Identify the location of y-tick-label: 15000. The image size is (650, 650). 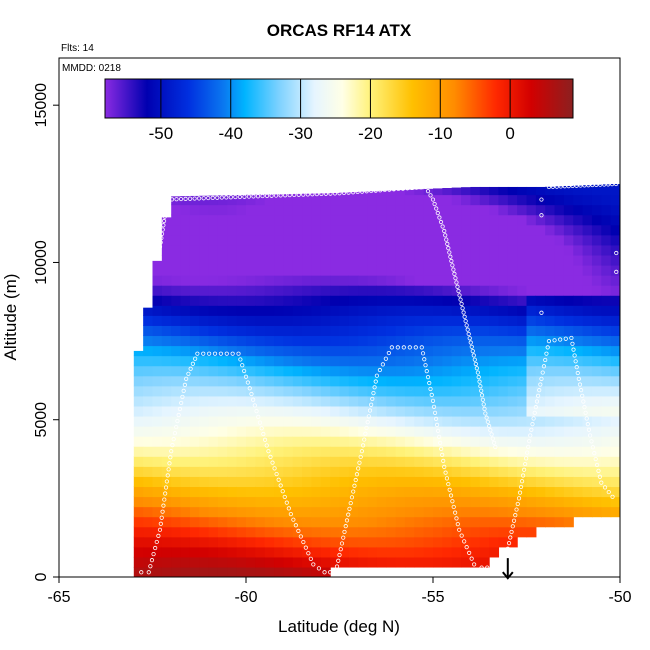
(41, 105).